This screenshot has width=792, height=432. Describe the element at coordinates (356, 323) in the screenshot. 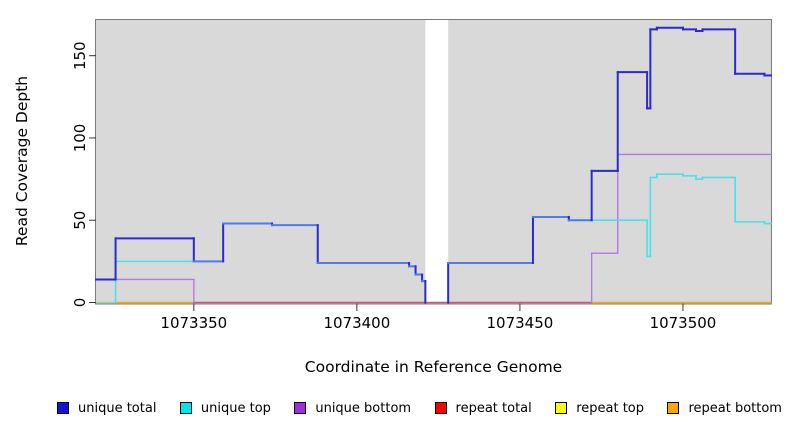

I see `x-tick-label: 1073400` at that location.